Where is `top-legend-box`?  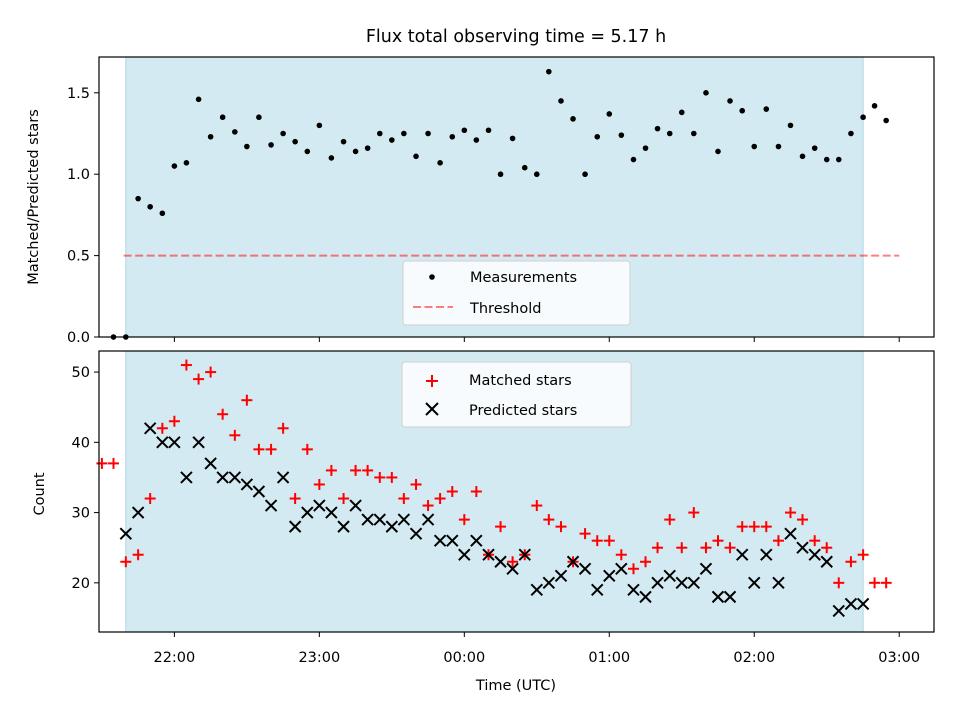 top-legend-box is located at coordinates (516, 293).